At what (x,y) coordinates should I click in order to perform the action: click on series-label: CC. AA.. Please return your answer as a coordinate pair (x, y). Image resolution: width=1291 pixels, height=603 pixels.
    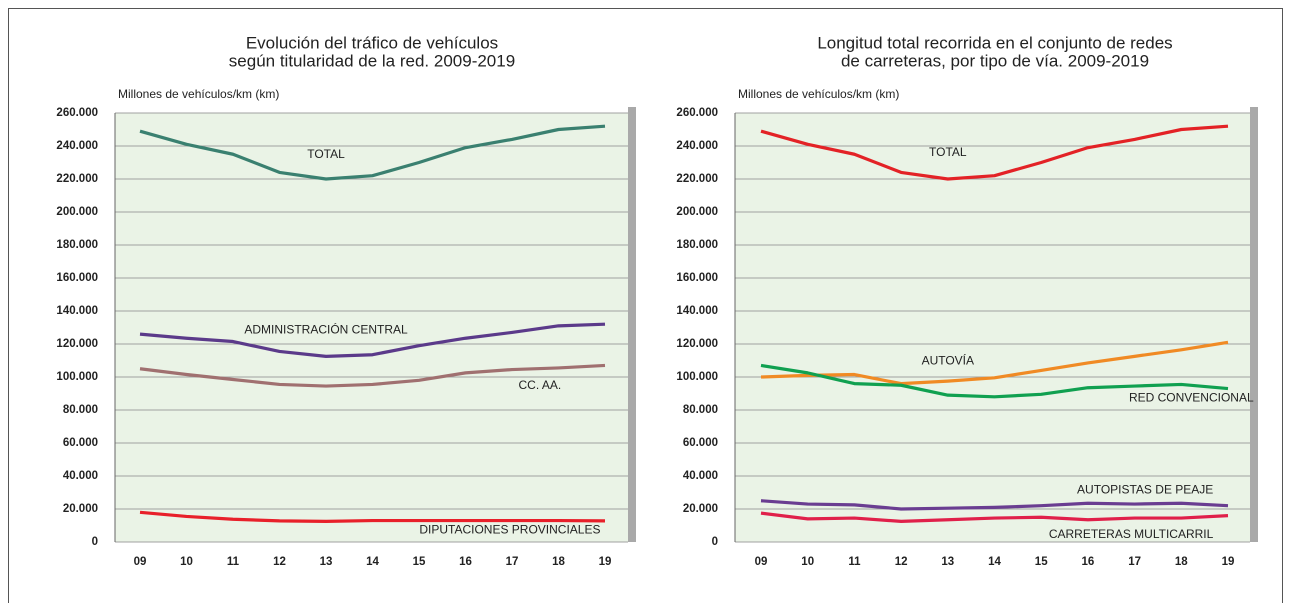
    Looking at the image, I should click on (540, 385).